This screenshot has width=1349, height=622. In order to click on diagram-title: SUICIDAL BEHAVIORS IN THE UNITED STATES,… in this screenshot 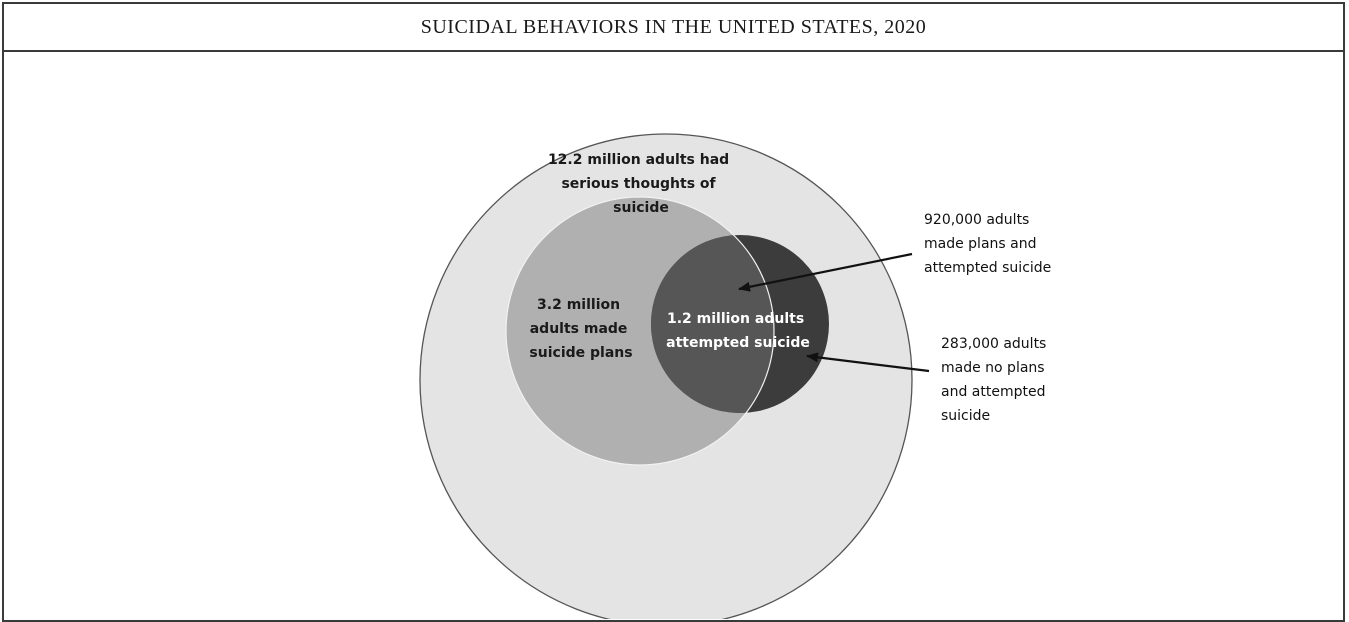, I will do `click(673, 26)`.